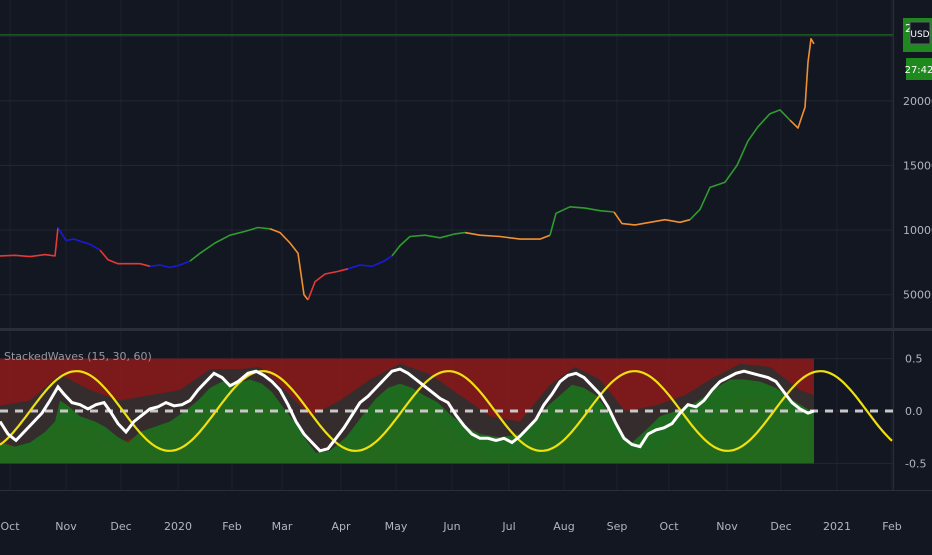 Image resolution: width=932 pixels, height=555 pixels. I want to click on indicator-tick-label-1: 0.0, so click(914, 411).